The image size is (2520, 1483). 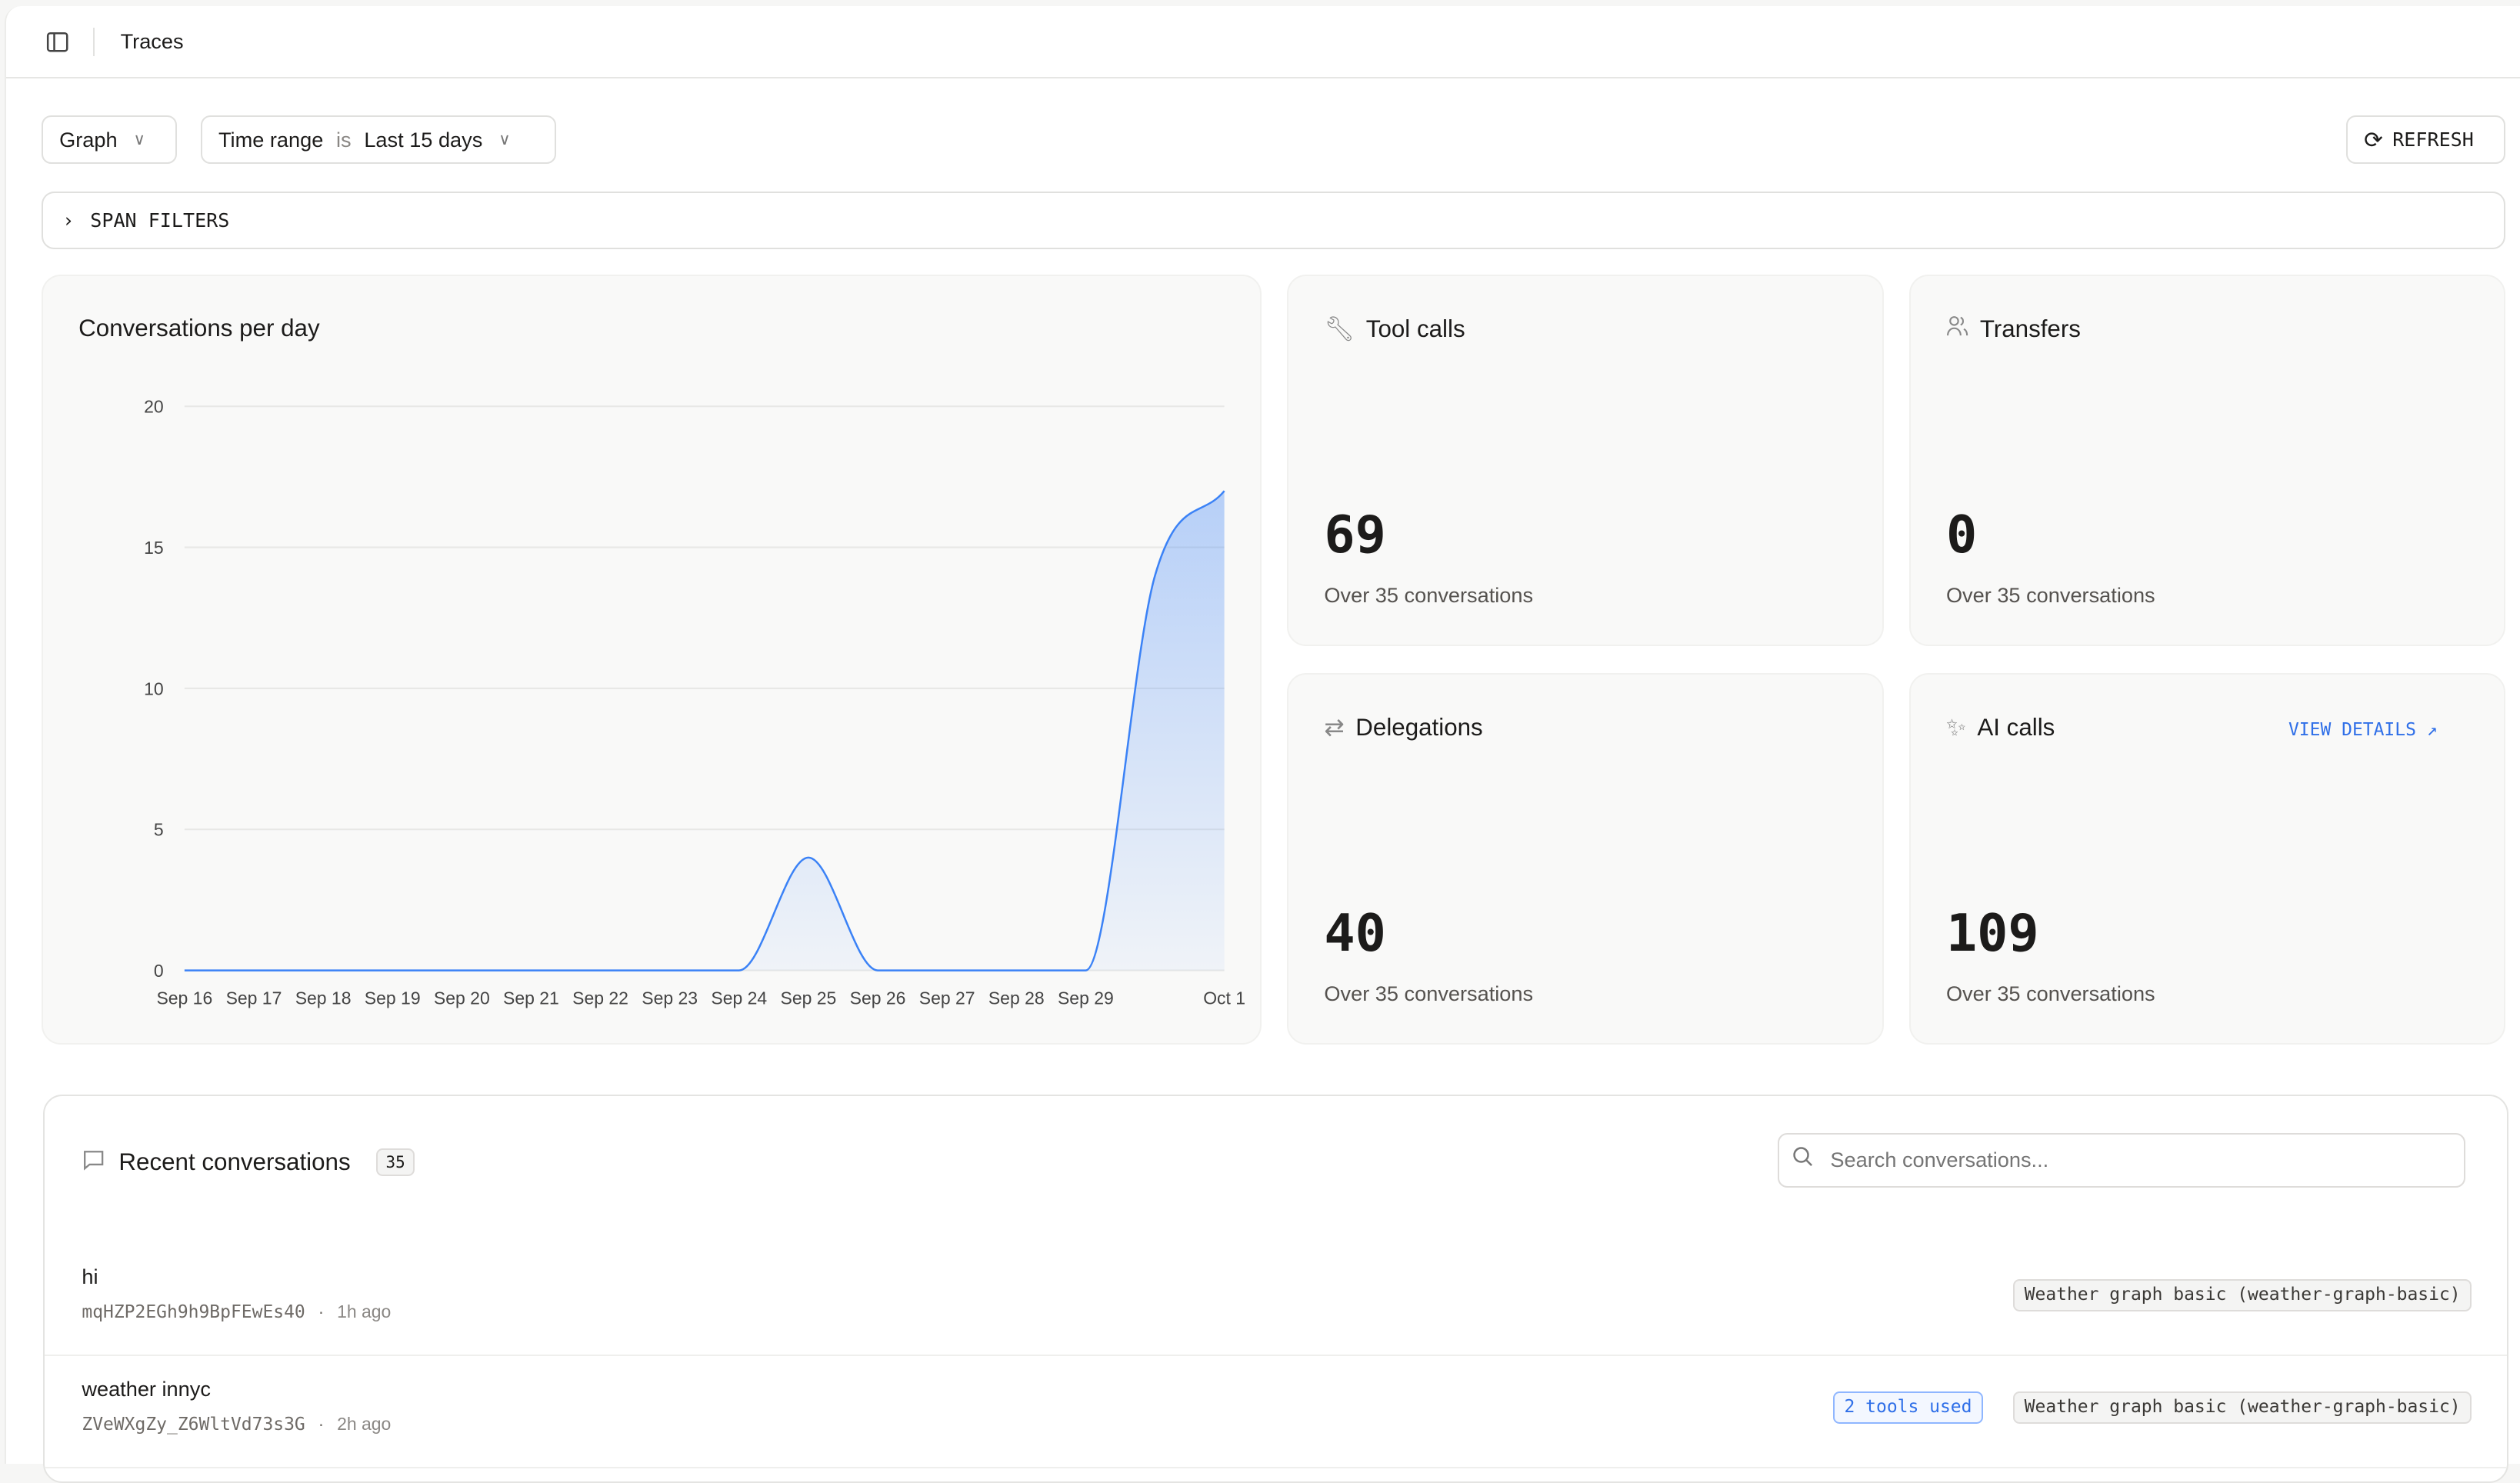 What do you see at coordinates (154, 548) in the screenshot?
I see `y-tick-label: 15` at bounding box center [154, 548].